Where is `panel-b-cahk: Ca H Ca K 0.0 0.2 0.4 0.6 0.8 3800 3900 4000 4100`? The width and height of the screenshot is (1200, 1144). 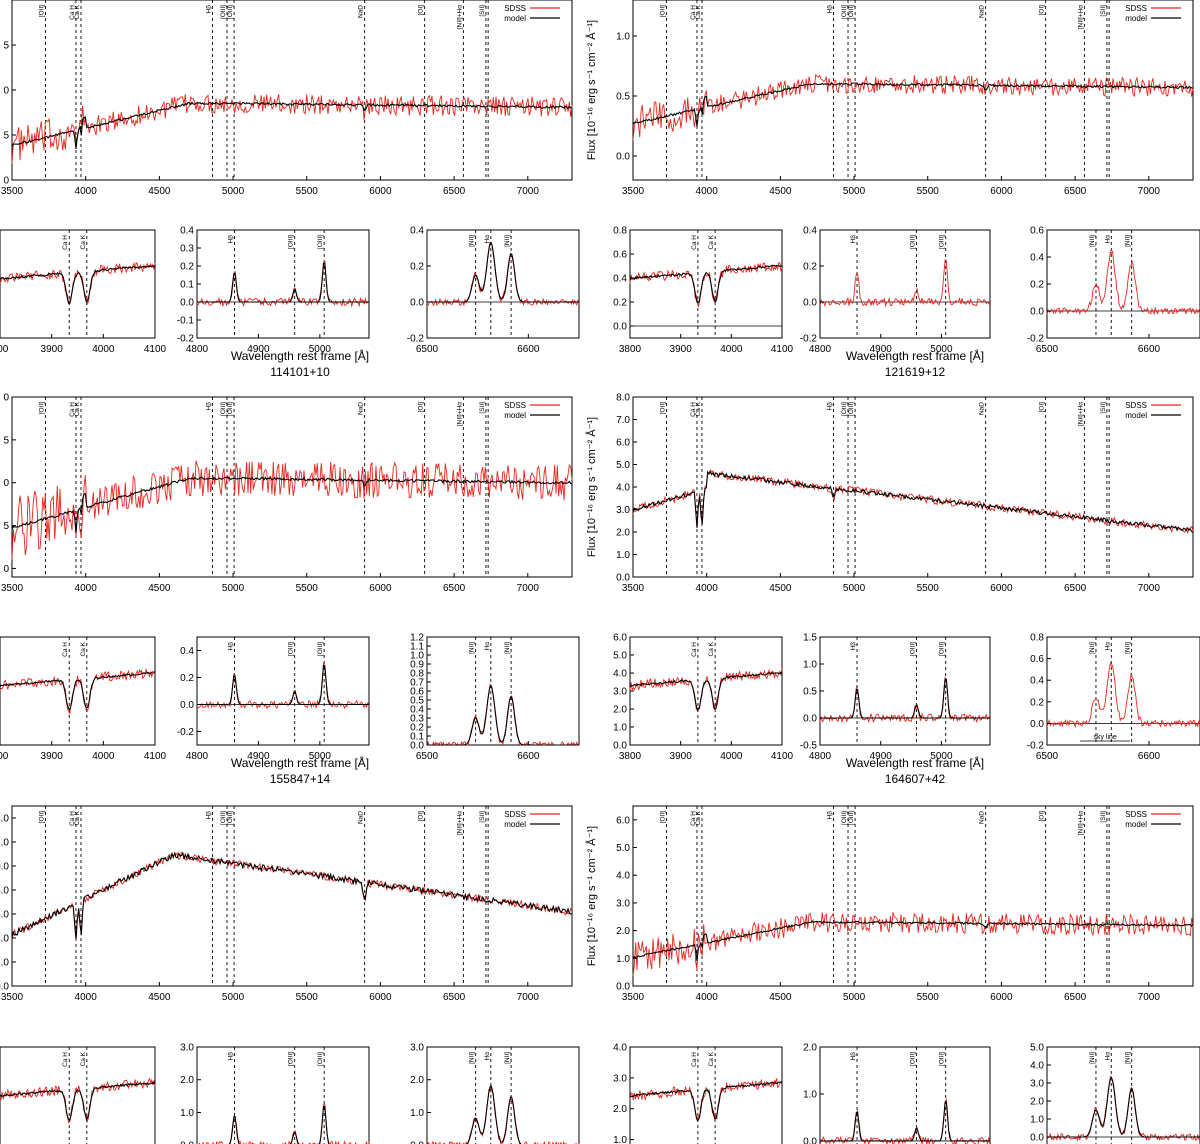
panel-b-cahk: Ca H Ca K 0.0 0.2 0.4 0.6 0.8 3800 3900 4000 4100 is located at coordinates (703, 291).